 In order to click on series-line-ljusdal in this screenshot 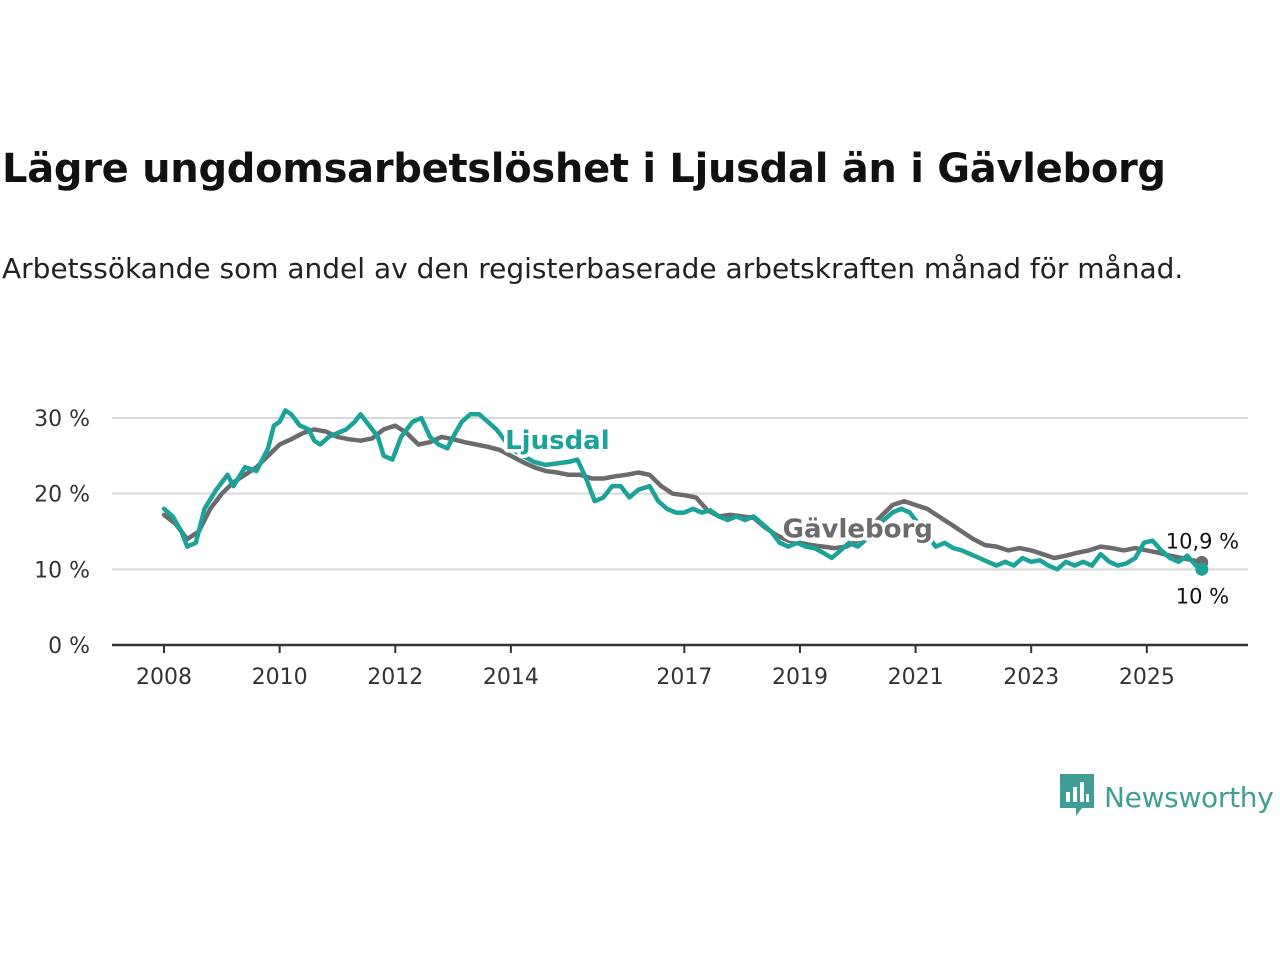, I will do `click(683, 490)`.